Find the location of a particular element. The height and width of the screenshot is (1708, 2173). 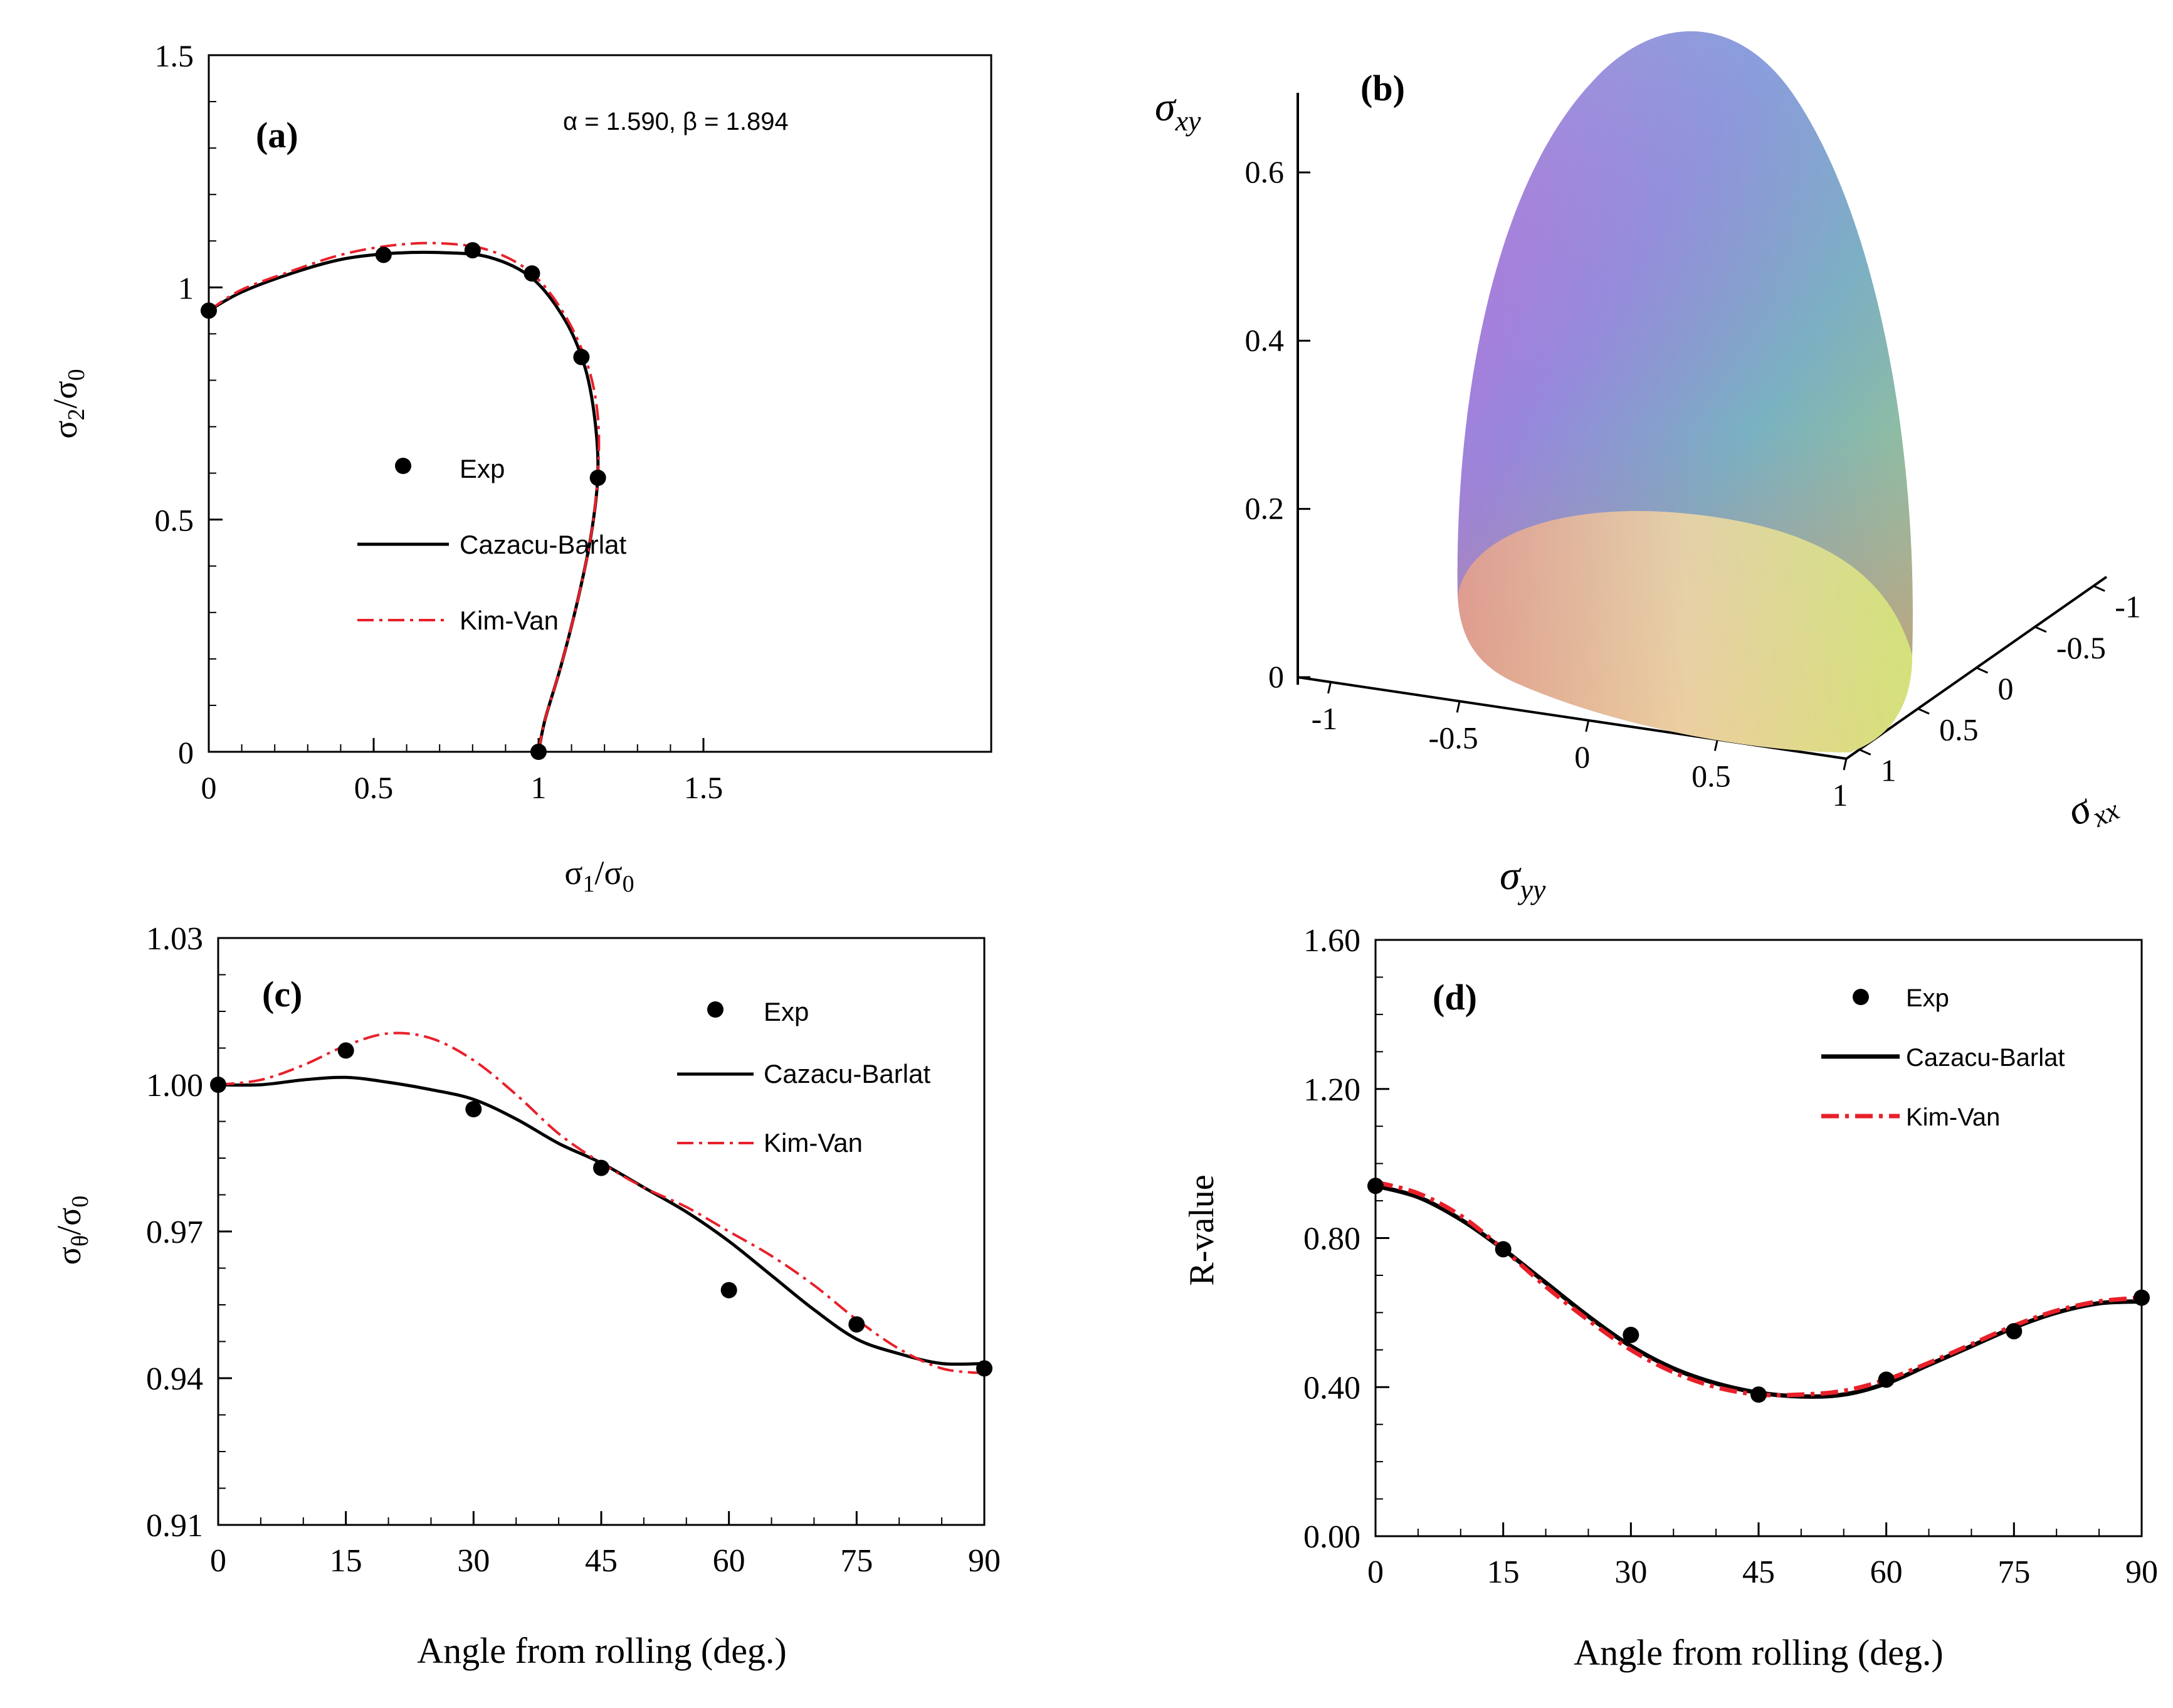

x-tick-label: 1.5 is located at coordinates (703, 787).